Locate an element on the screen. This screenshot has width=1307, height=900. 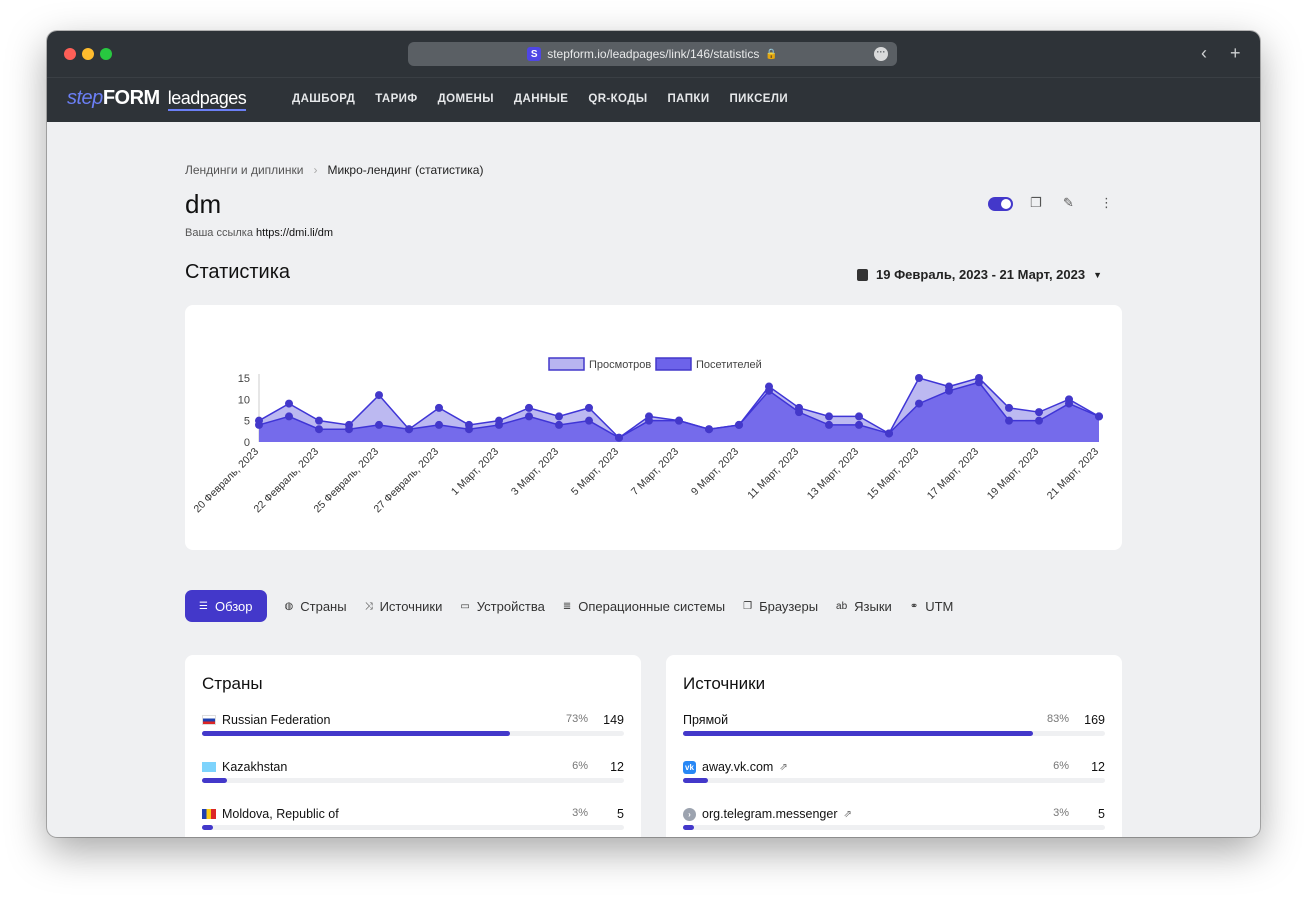
nav-item-3: ДАННЫЕ is located at coordinates (541, 99).